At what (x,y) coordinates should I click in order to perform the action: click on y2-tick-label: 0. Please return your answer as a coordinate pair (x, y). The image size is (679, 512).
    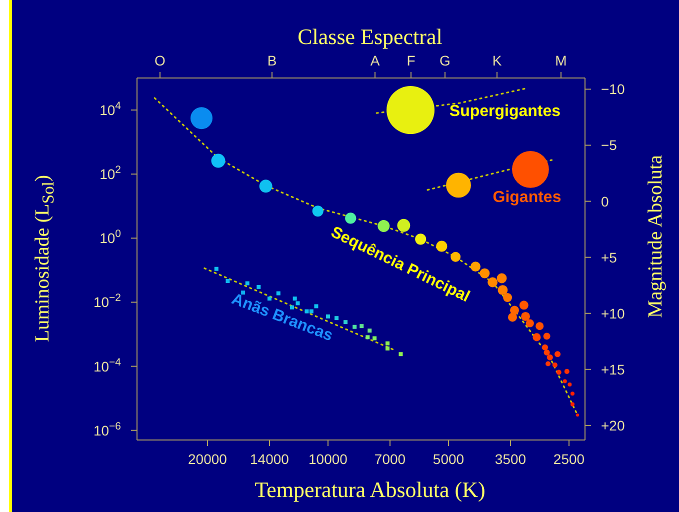
    Looking at the image, I should click on (605, 201).